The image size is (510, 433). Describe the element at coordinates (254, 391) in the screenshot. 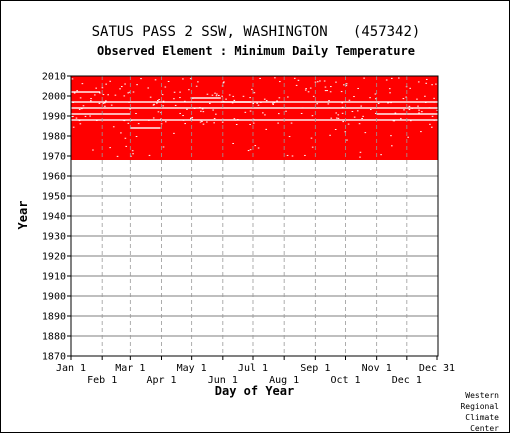

I see `x-axis-label: Day of Year` at that location.